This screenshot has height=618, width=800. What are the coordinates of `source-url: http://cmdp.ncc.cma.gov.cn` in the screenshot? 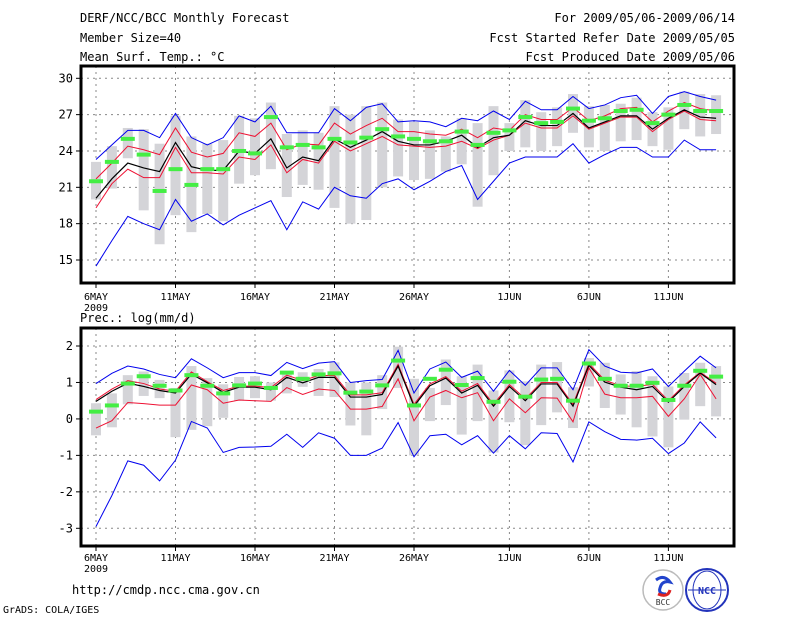 It's located at (166, 590).